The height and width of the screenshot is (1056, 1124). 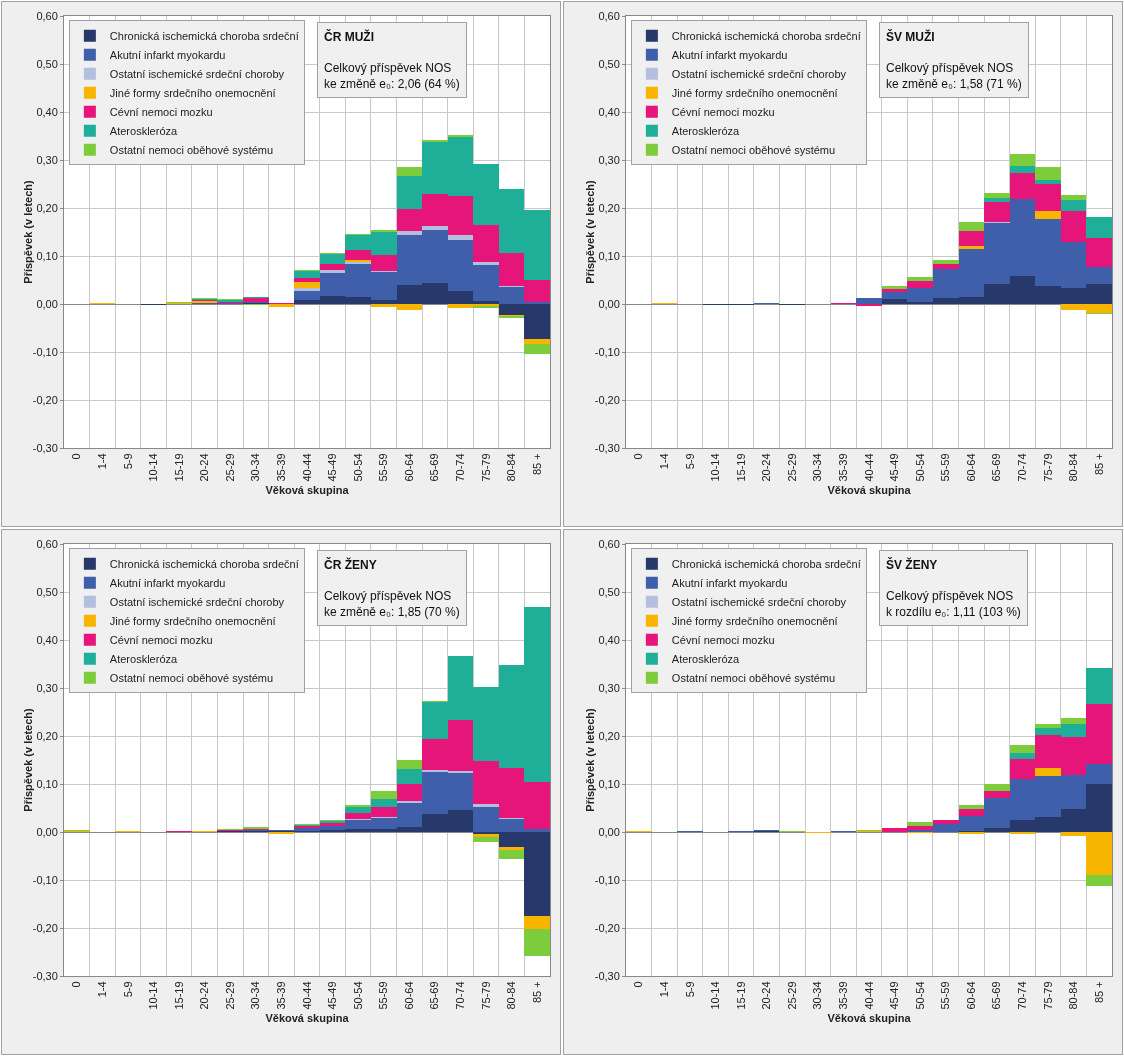 I want to click on x-tick-label: 20-24, so click(x=766, y=467).